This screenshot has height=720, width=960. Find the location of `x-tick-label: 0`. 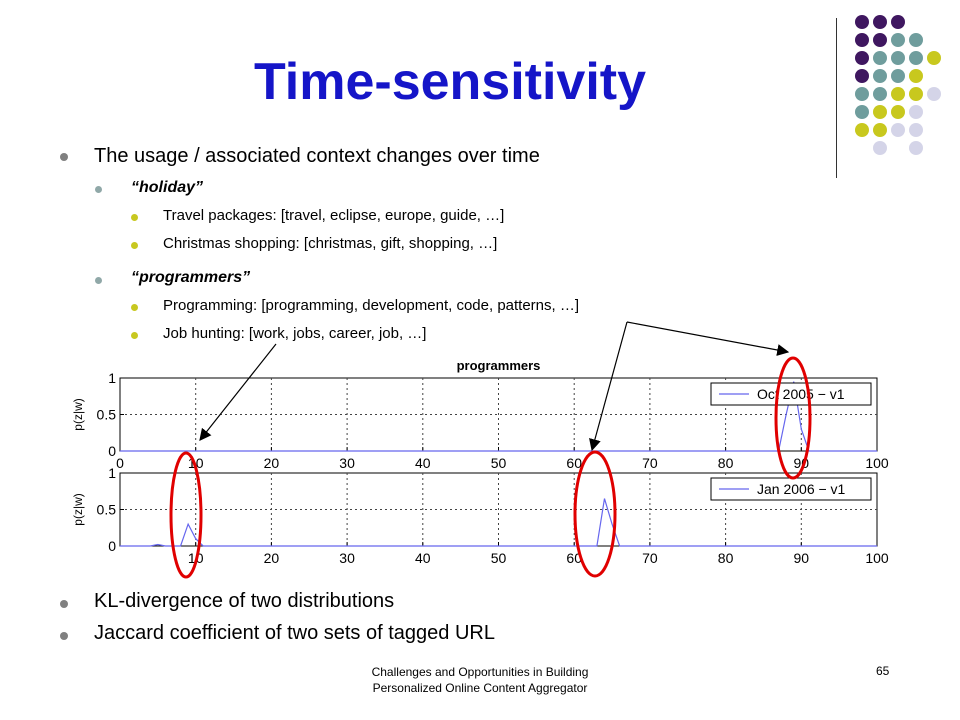

x-tick-label: 0 is located at coordinates (120, 463).